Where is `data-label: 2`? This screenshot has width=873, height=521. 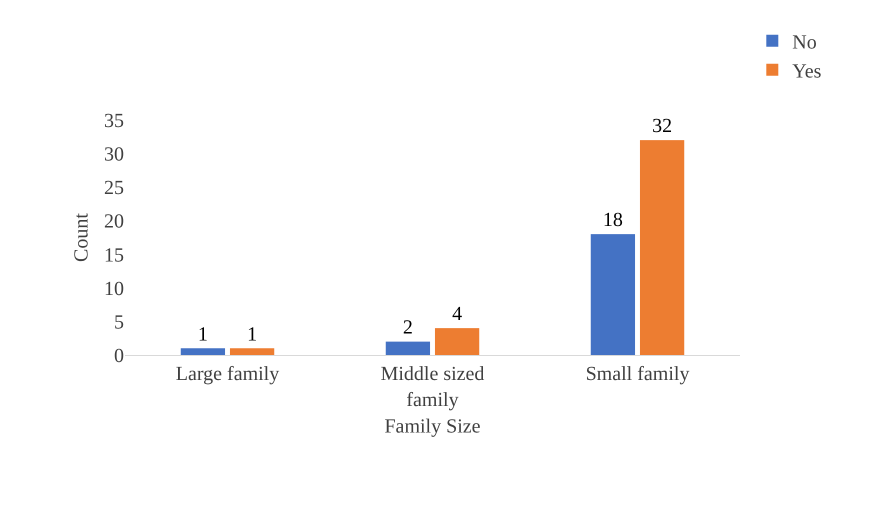
data-label: 2 is located at coordinates (407, 327).